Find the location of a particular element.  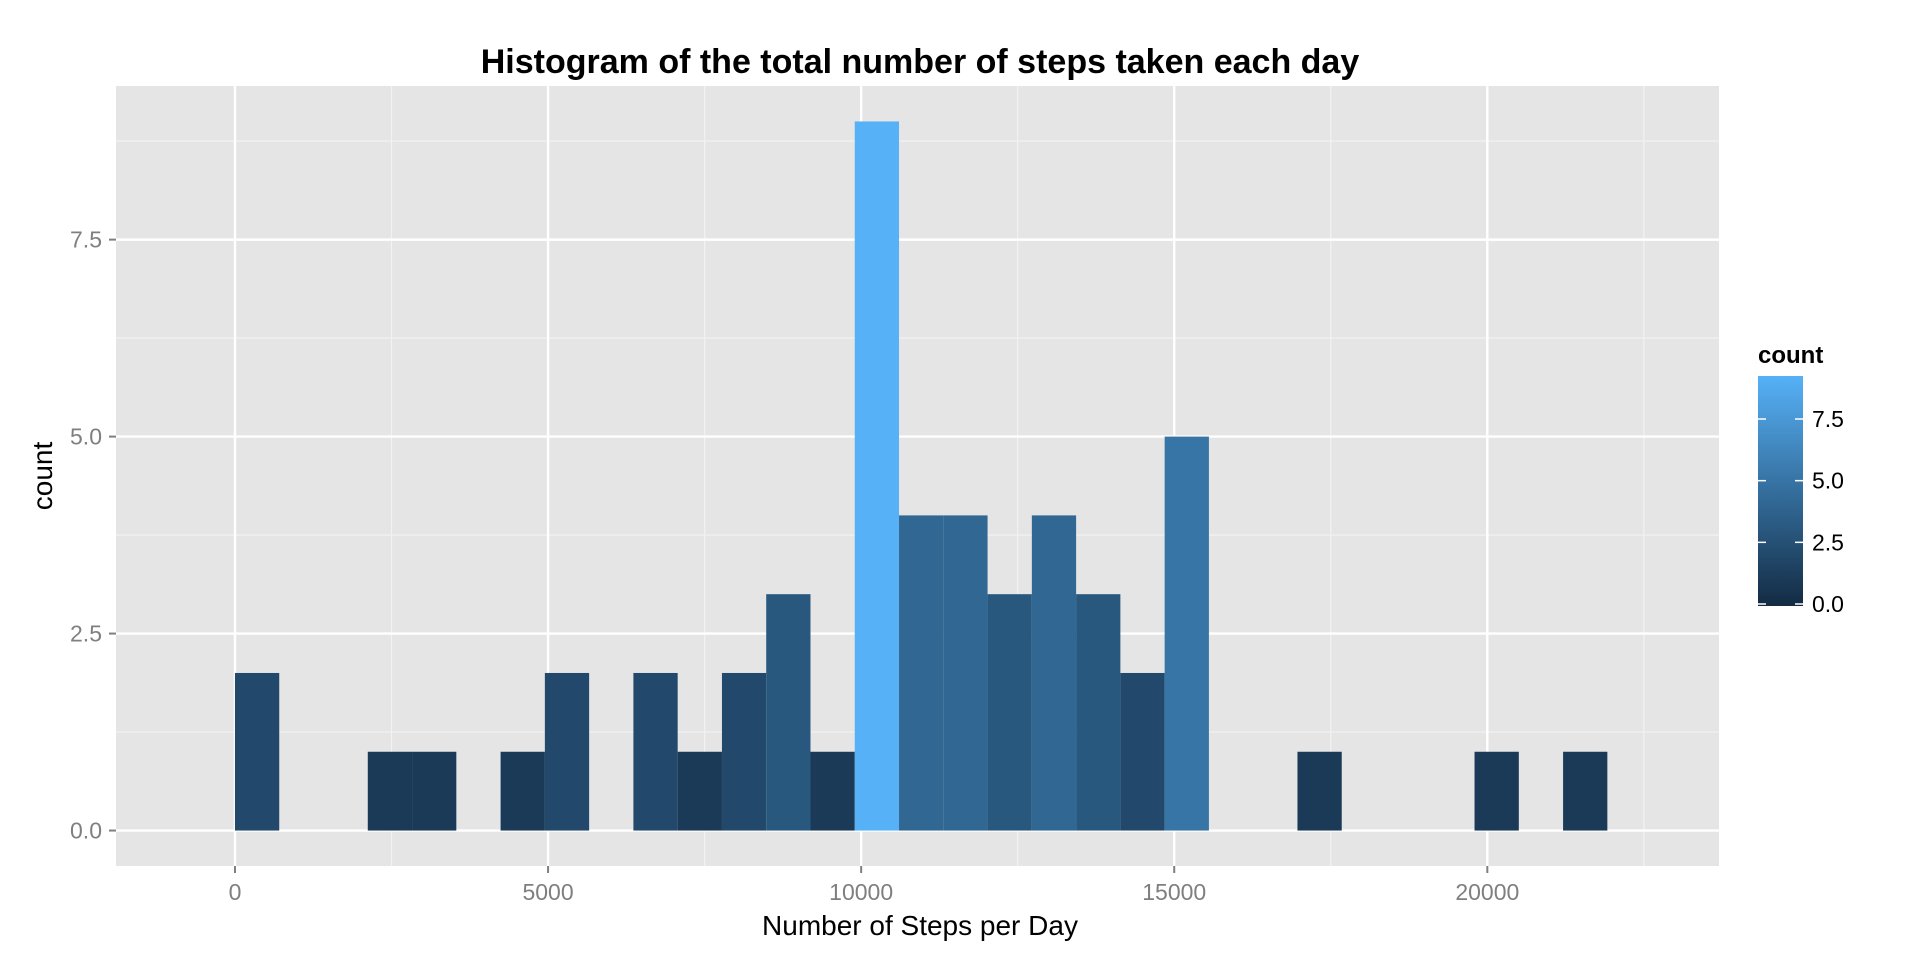

legend-title: count is located at coordinates (1790, 355).